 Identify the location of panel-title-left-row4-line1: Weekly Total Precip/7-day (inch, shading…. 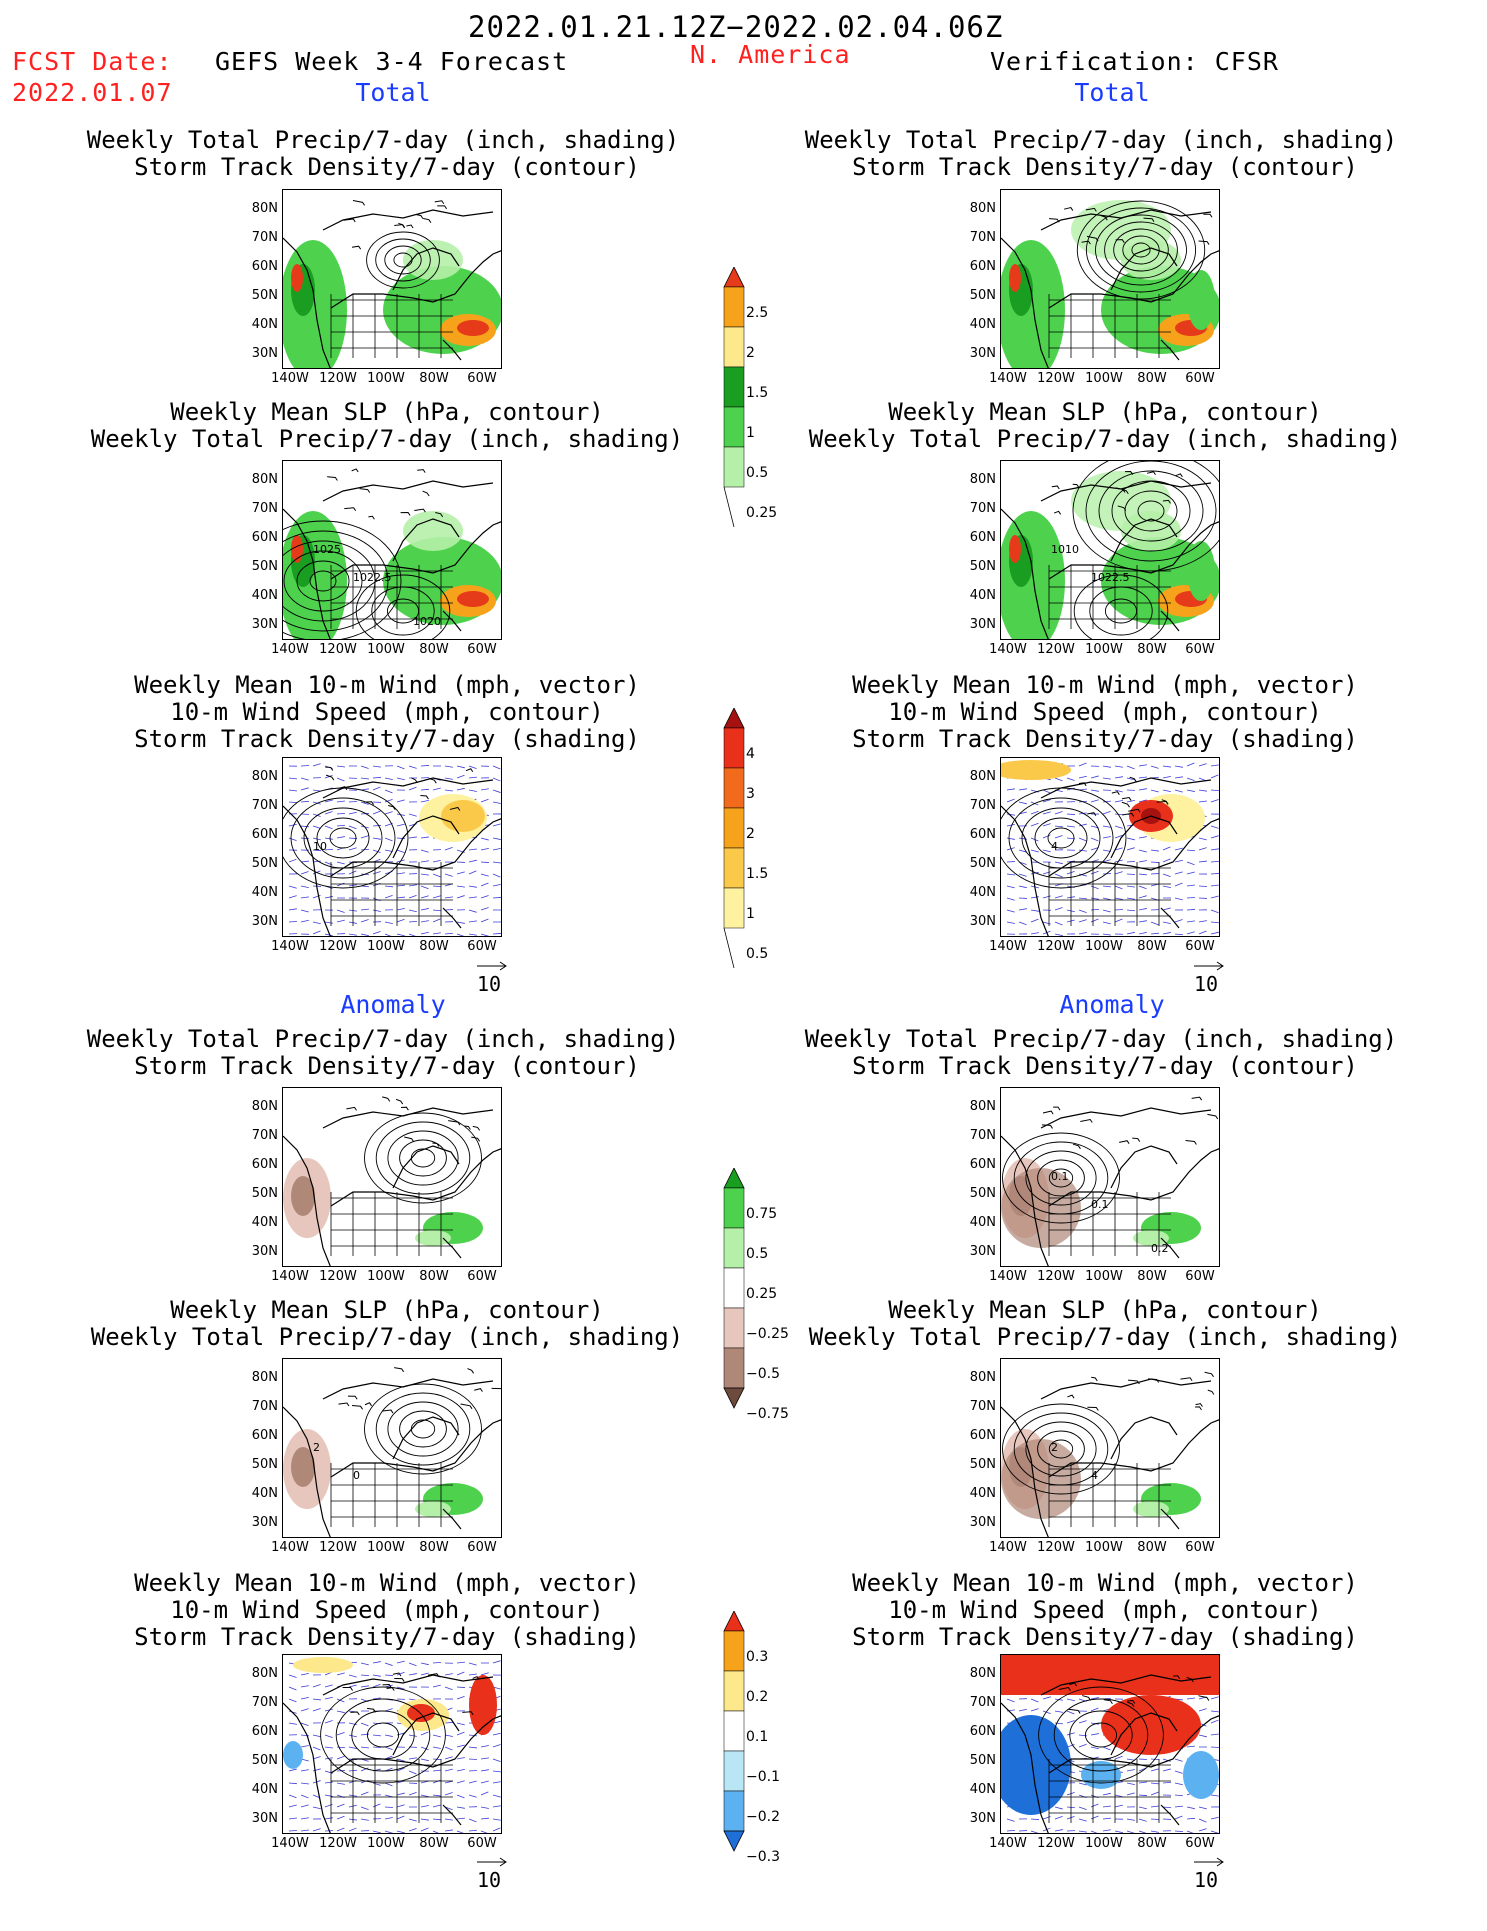
(383, 1039).